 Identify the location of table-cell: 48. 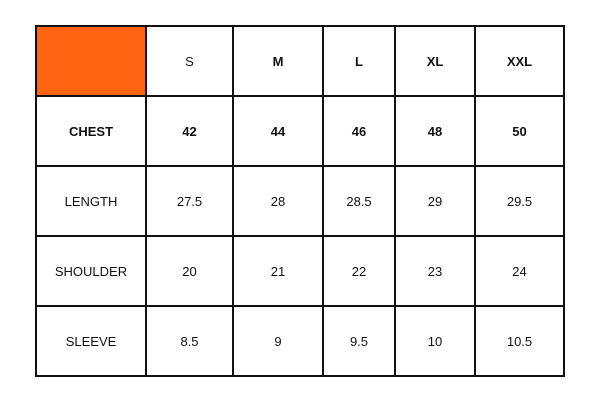
(435, 131).